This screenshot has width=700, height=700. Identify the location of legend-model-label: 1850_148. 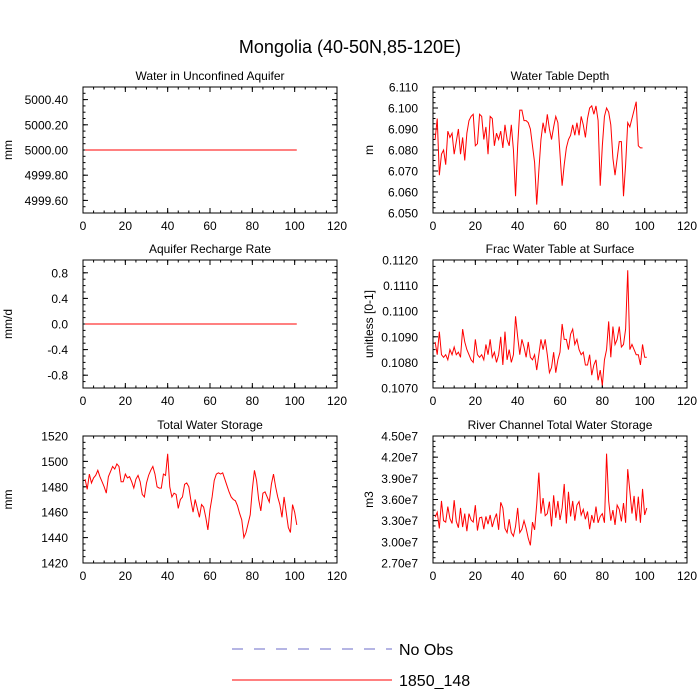
(434, 681).